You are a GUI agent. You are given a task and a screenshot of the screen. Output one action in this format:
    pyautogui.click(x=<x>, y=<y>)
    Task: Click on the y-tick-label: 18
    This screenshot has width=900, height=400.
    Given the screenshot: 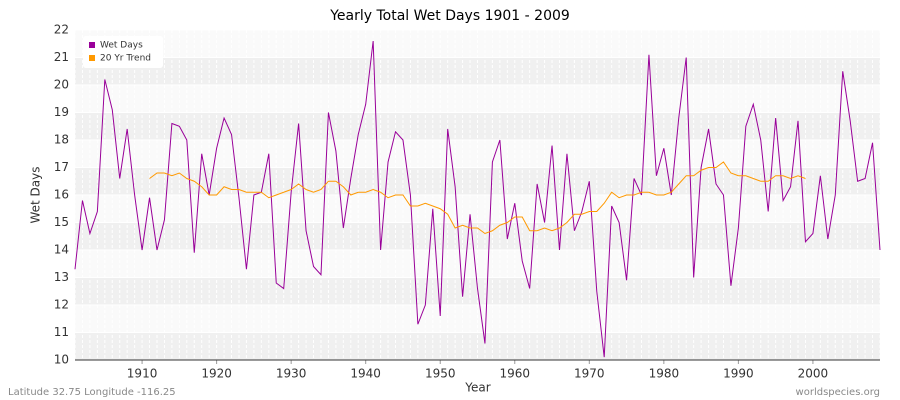 What is the action you would take?
    pyautogui.click(x=61, y=140)
    